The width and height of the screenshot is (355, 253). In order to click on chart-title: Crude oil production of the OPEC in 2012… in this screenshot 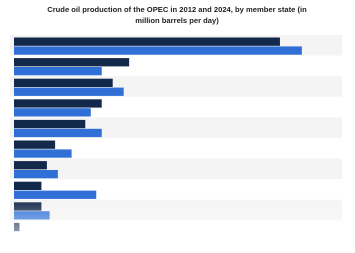, I will do `click(177, 15)`.